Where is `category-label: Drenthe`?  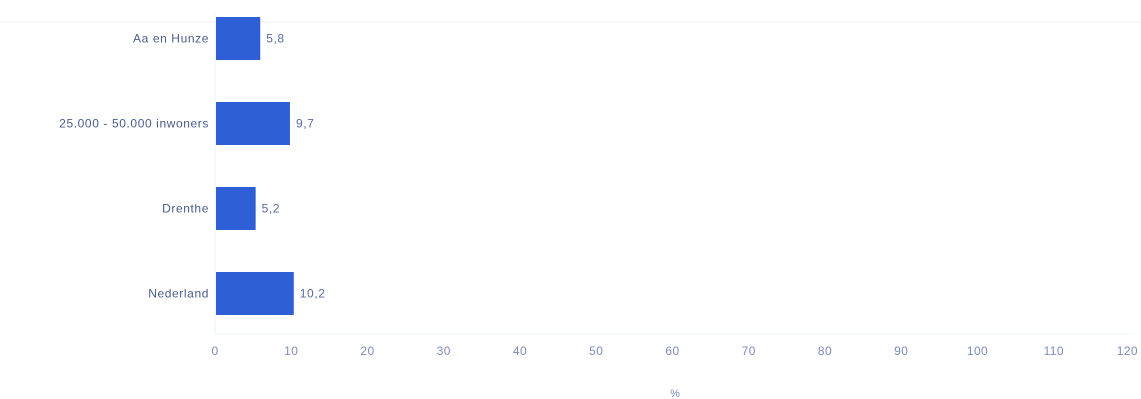 category-label: Drenthe is located at coordinates (185, 209).